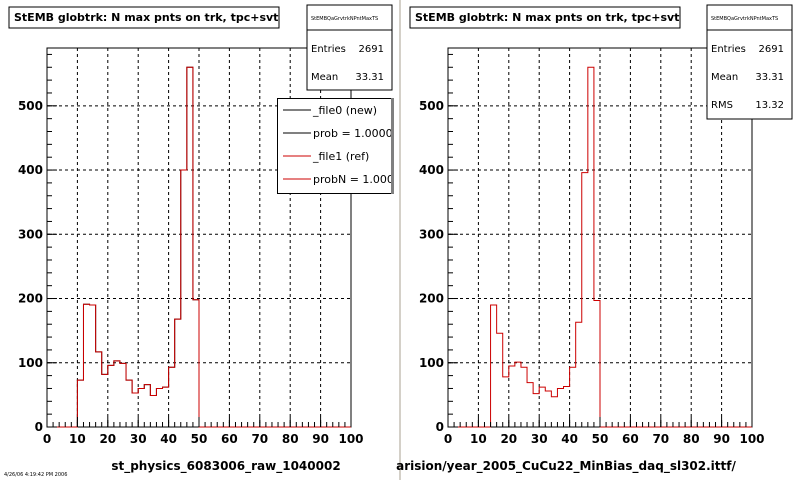  I want to click on left-mean-value: 33.31, so click(369, 77).